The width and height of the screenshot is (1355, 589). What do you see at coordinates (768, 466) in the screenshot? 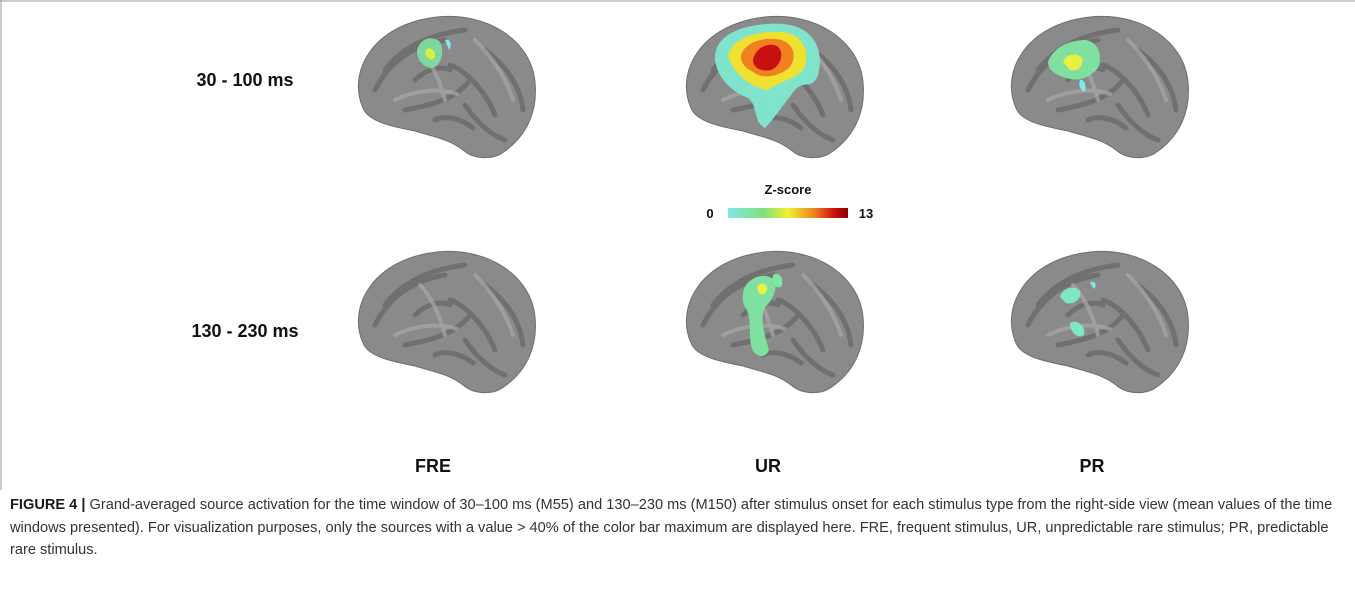
I see `column-label: UR` at bounding box center [768, 466].